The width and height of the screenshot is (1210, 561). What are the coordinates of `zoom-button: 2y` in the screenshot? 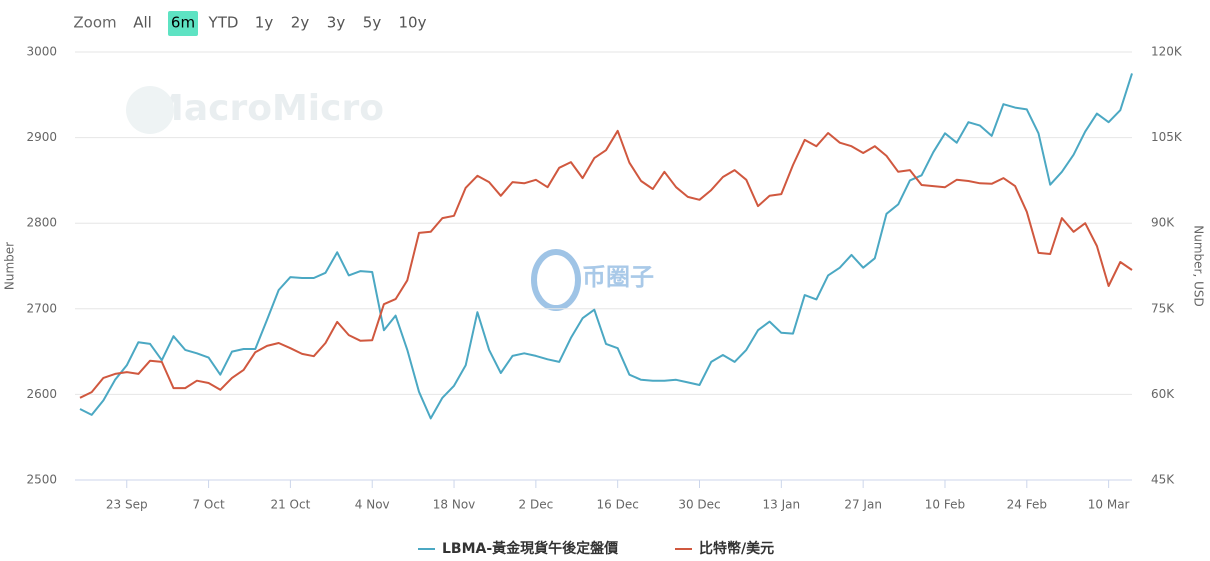 It's located at (300, 23).